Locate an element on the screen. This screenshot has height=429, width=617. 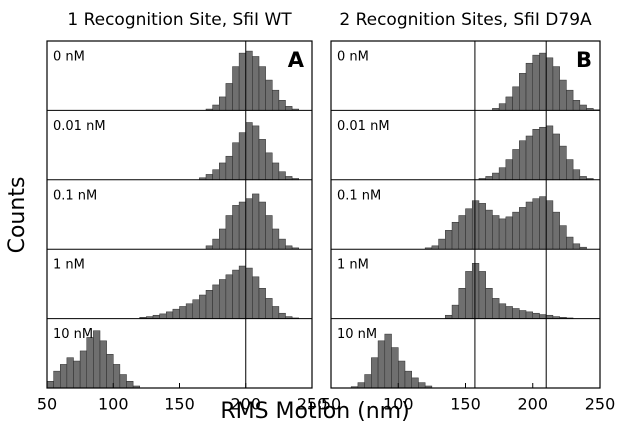
panel-letter: B is located at coordinates (584, 60).